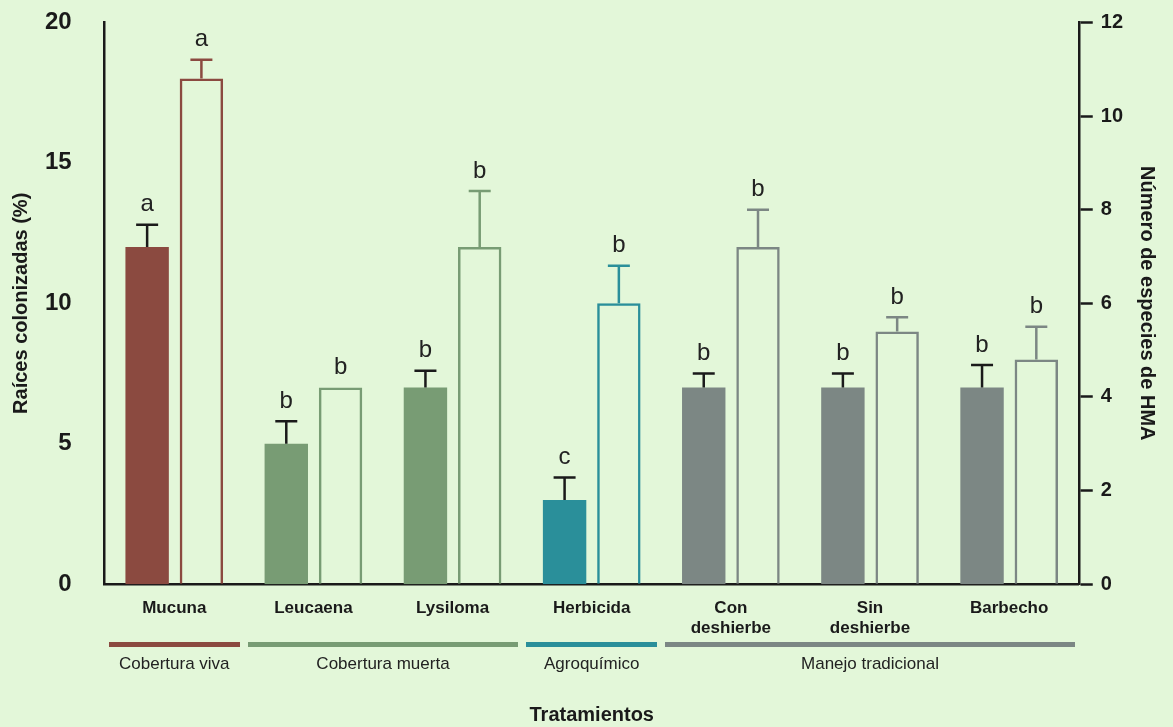 Image resolution: width=1173 pixels, height=727 pixels. Describe the element at coordinates (65, 582) in the screenshot. I see `y-tick-label: 0` at that location.